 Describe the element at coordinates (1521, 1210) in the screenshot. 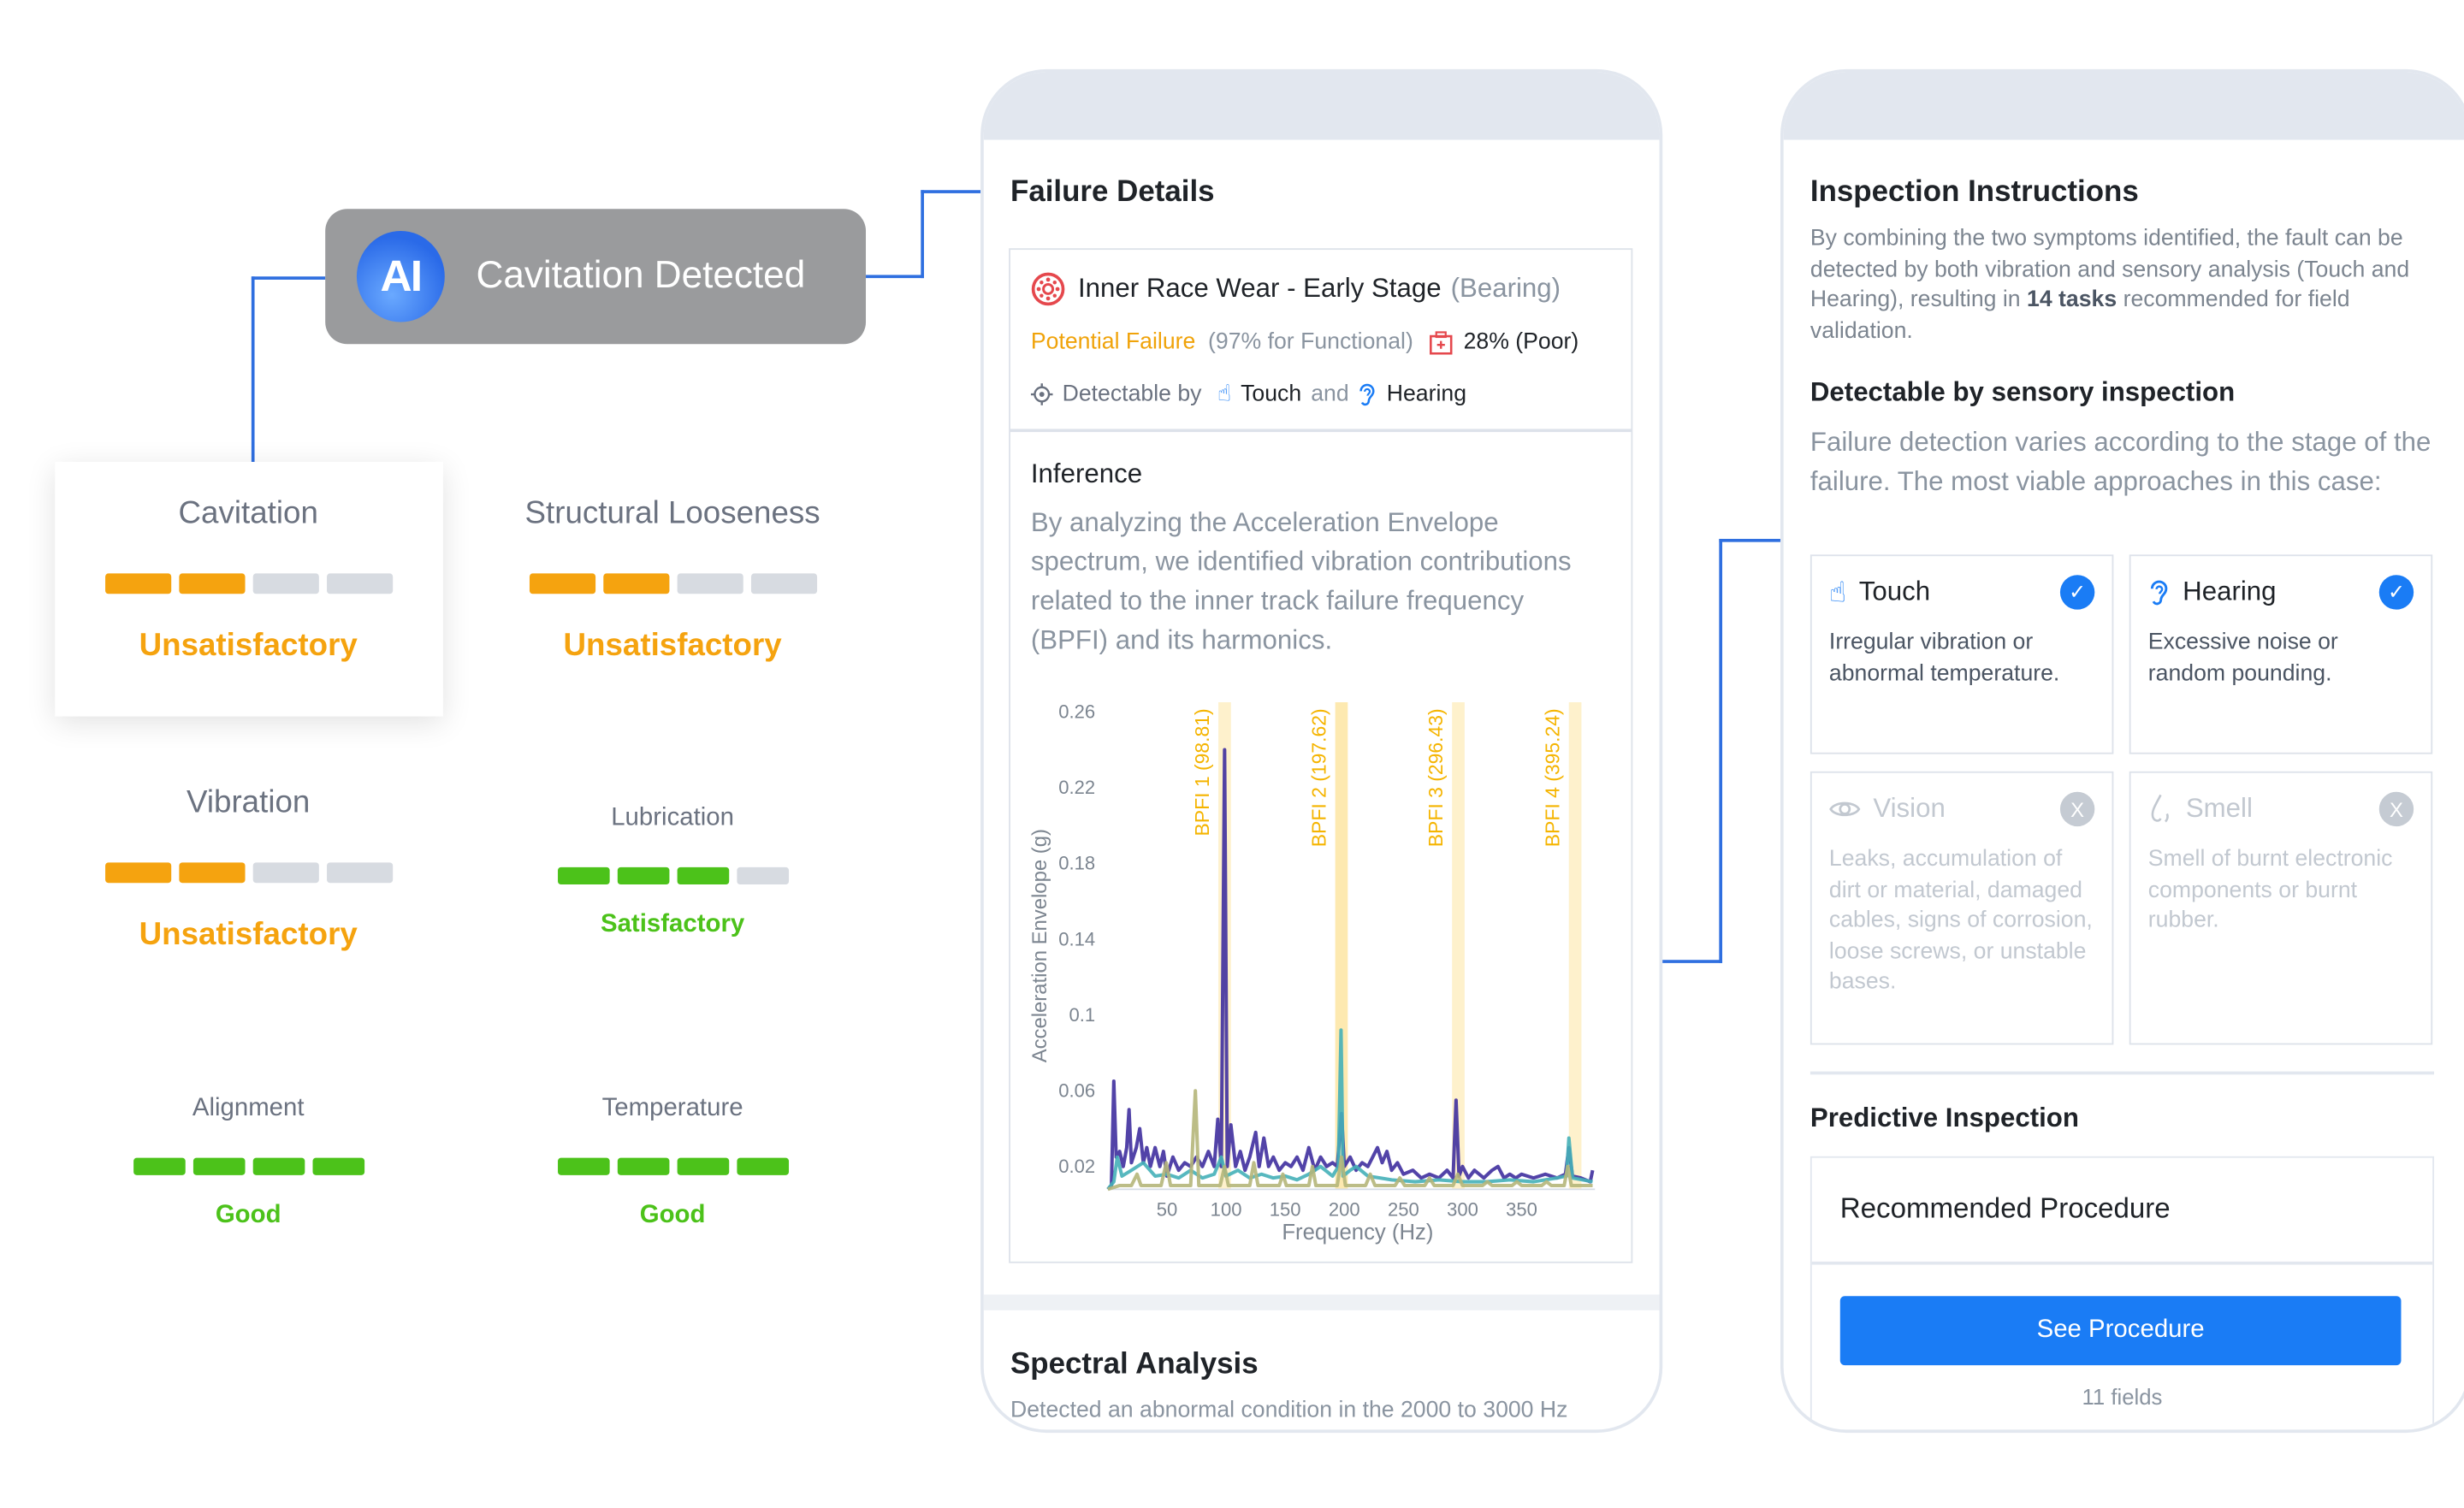

I see `x-tick-label: 350` at that location.